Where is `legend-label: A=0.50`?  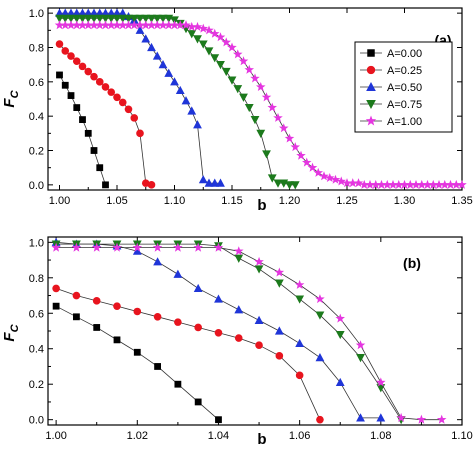 legend-label: A=0.50 is located at coordinates (404, 88).